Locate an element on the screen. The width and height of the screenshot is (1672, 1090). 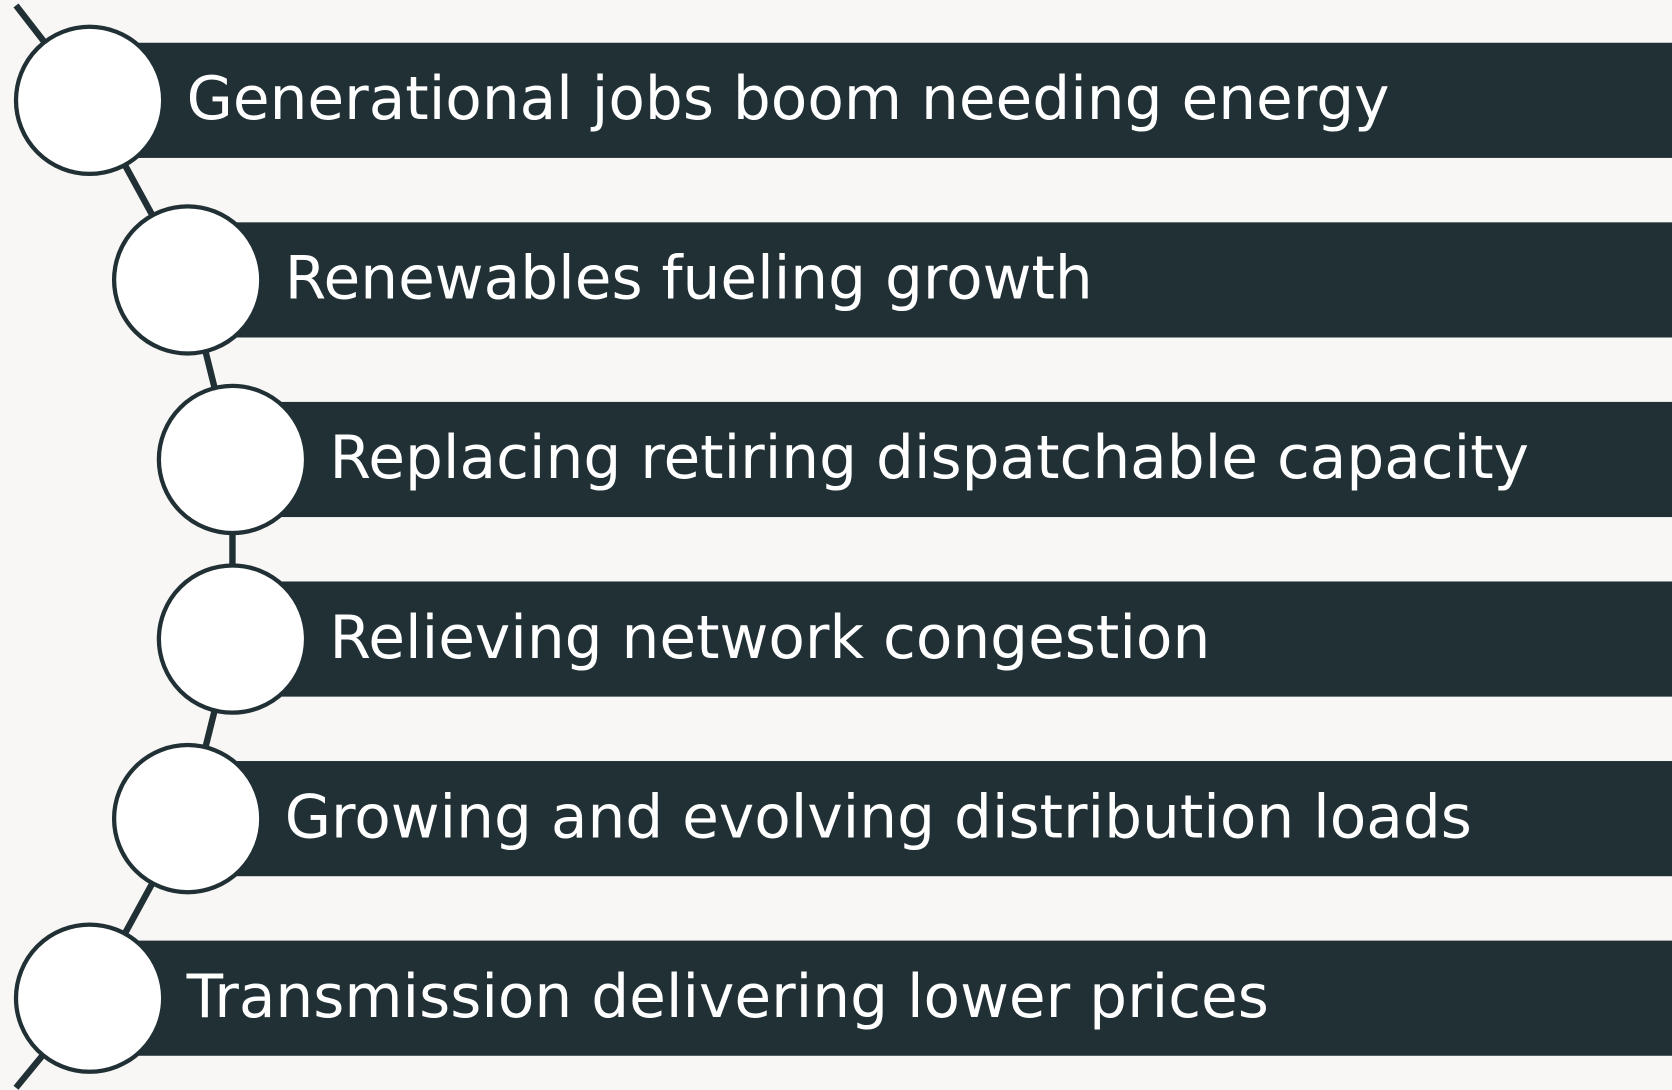
item-label: Renewables fueling growth is located at coordinates (689, 279).